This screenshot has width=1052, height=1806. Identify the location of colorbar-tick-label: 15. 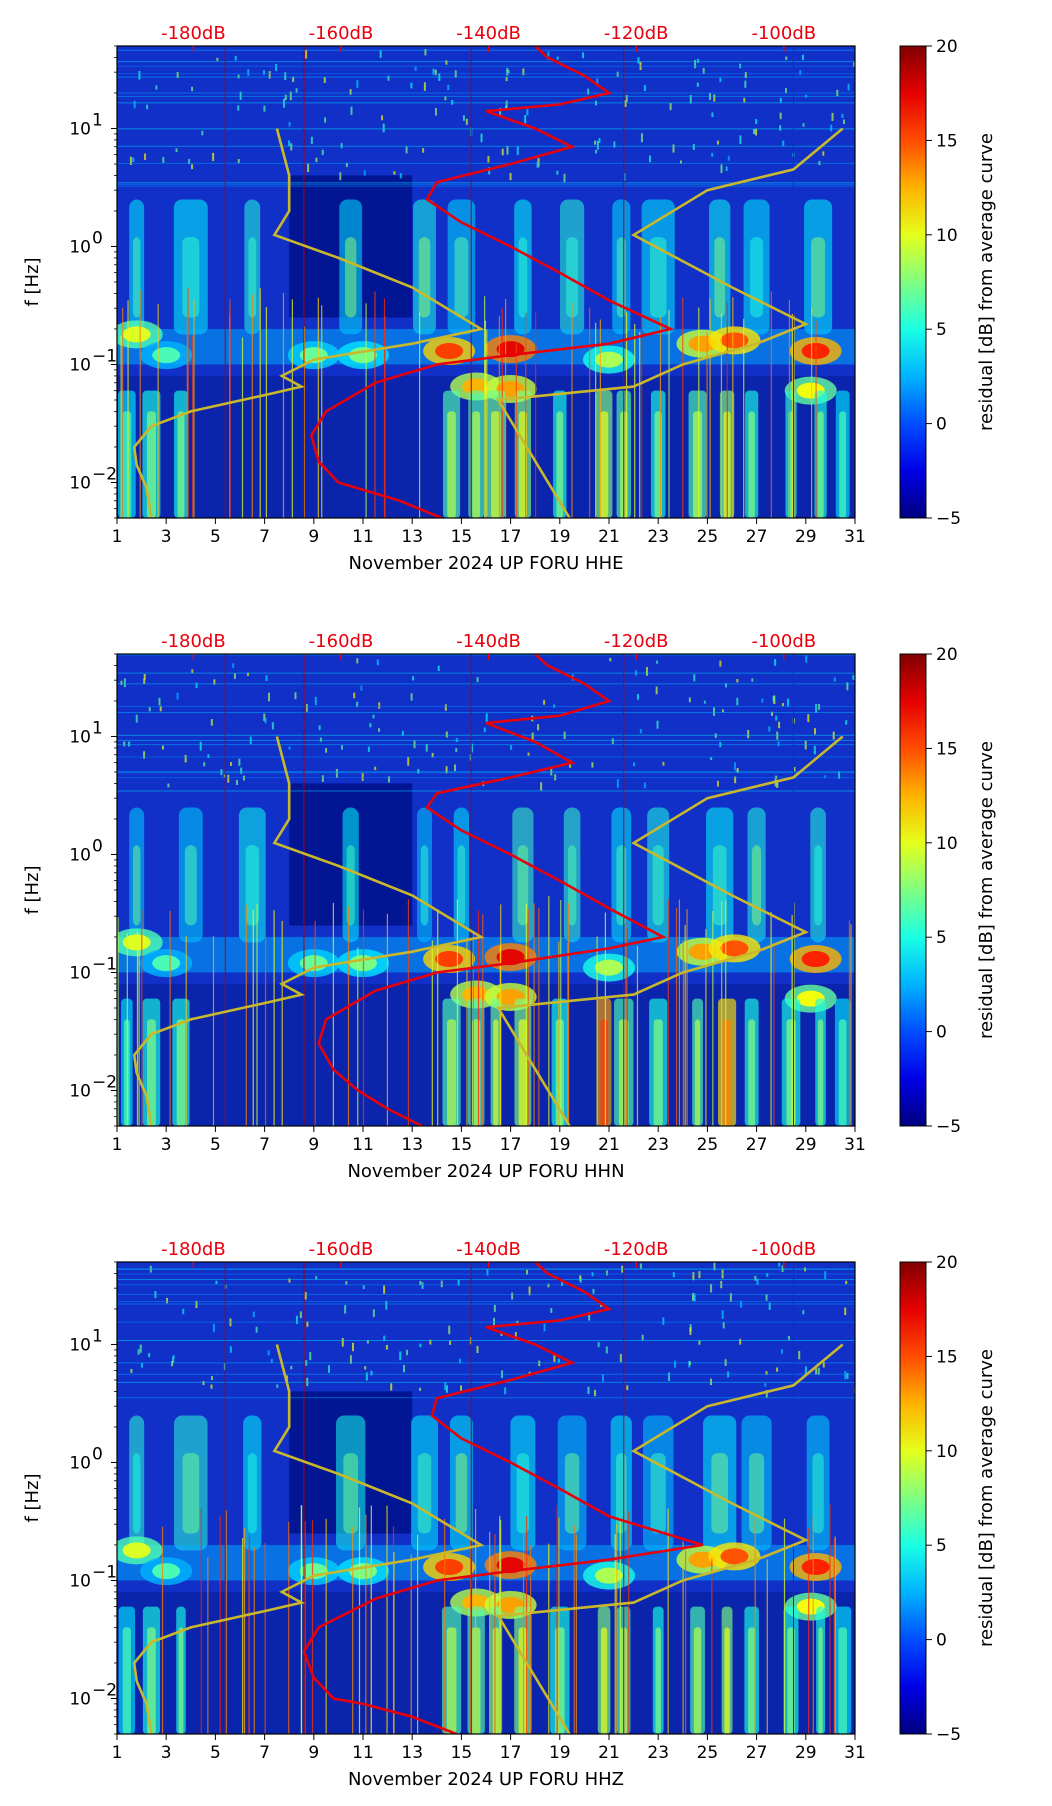
(947, 141).